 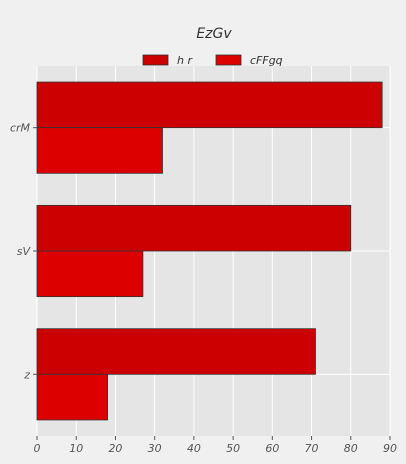 What do you see at coordinates (155, 448) in the screenshot?
I see `x-tick-label: 30` at bounding box center [155, 448].